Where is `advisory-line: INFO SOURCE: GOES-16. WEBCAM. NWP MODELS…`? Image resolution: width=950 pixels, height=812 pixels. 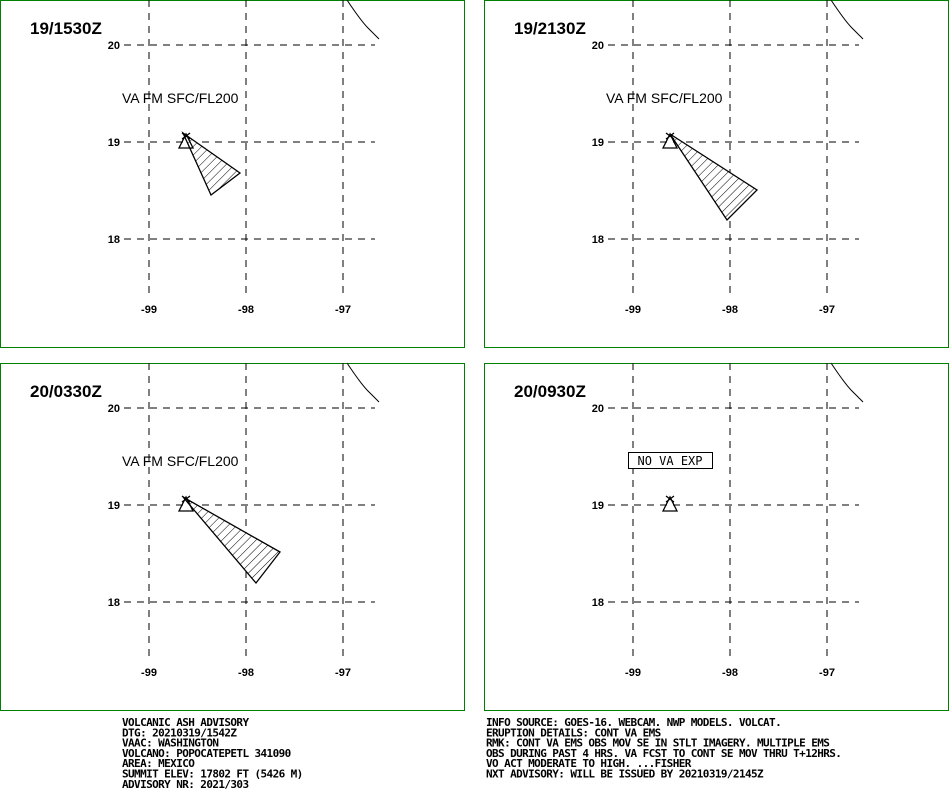
advisory-line: INFO SOURCE: GOES-16. WEBCAM. NWP MODELS… is located at coordinates (633, 722).